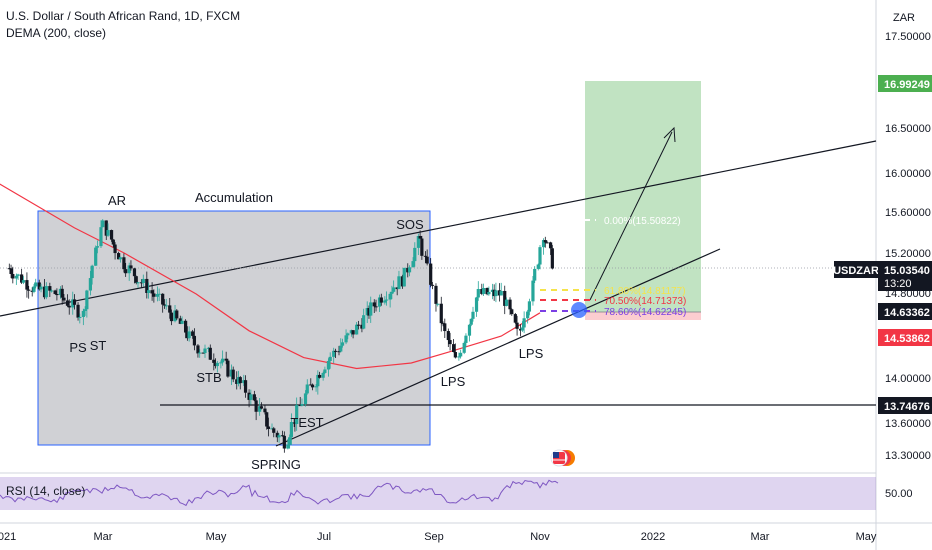 Image resolution: width=932 pixels, height=550 pixels. I want to click on flag-icon, so click(562, 458).